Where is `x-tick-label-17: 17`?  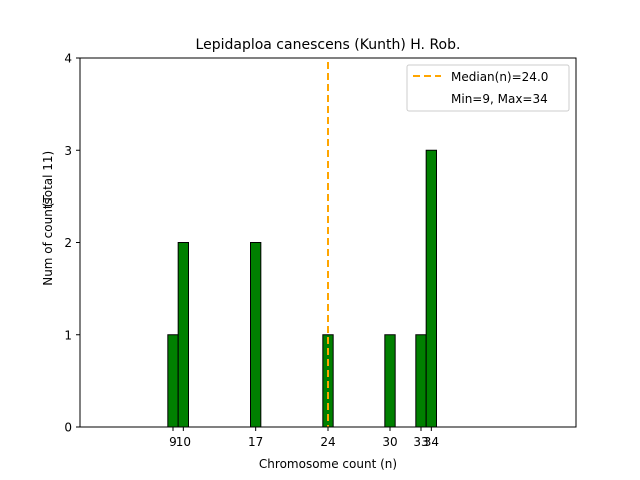
x-tick-label-17: 17 is located at coordinates (255, 442).